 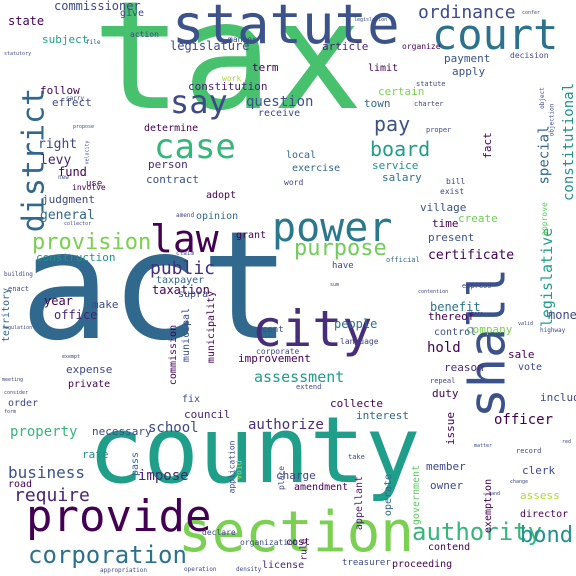 What do you see at coordinates (443, 381) in the screenshot?
I see `cloud-word-repeal: repeal` at bounding box center [443, 381].